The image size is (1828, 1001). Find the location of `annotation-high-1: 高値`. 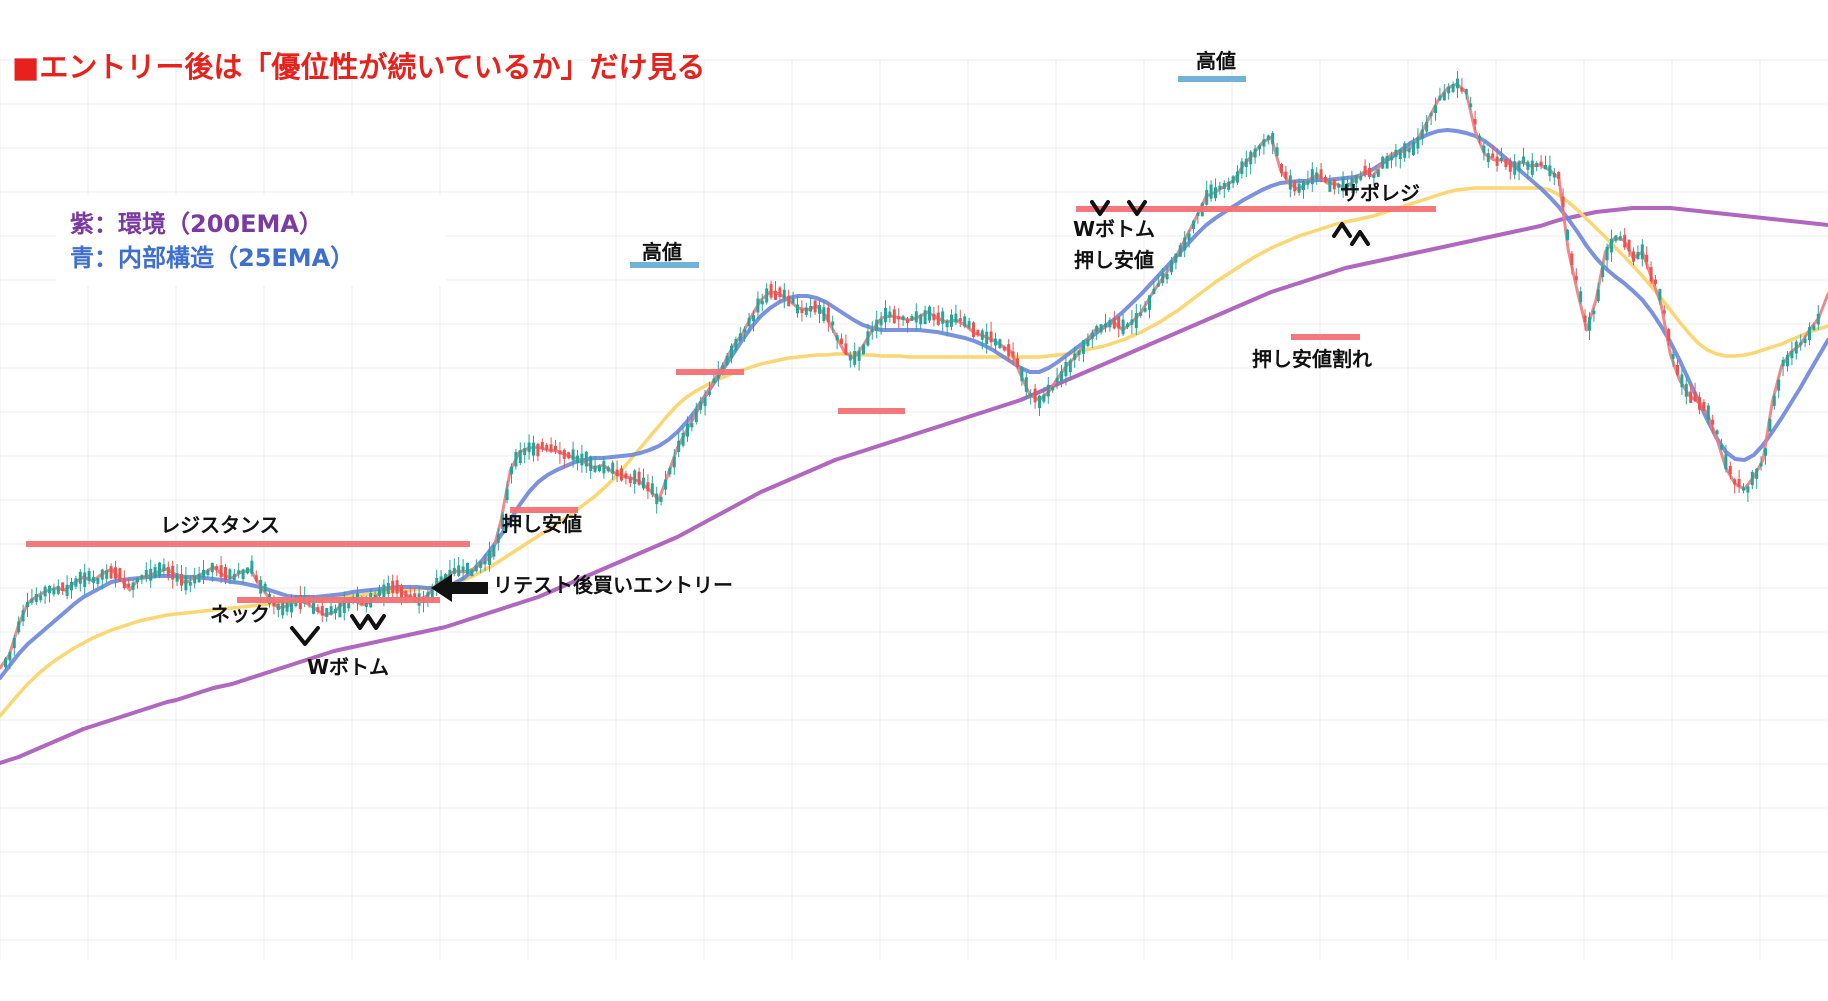

annotation-high-1: 高値 is located at coordinates (662, 252).